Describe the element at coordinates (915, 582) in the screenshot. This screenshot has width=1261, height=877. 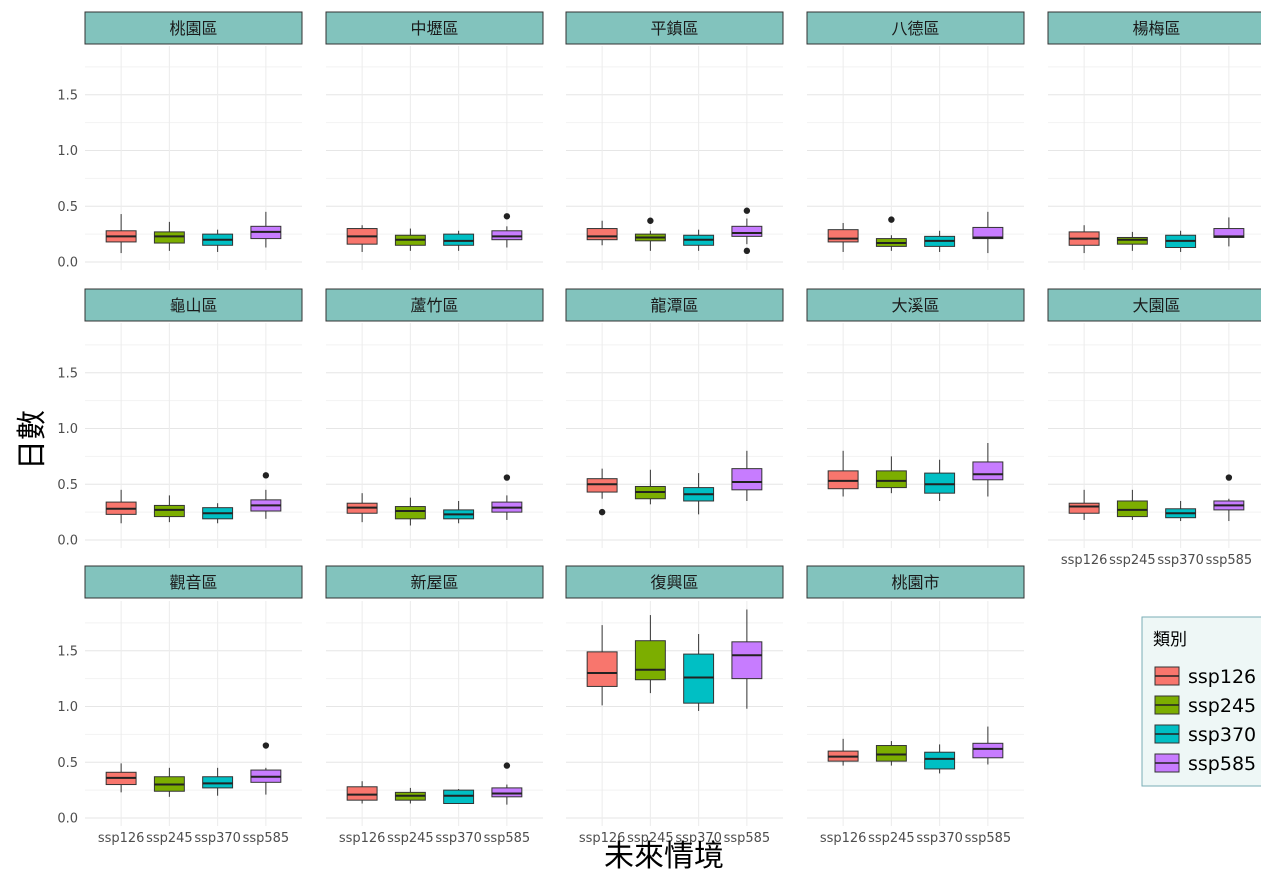
I see `facet-strip-label: 桃園市` at that location.